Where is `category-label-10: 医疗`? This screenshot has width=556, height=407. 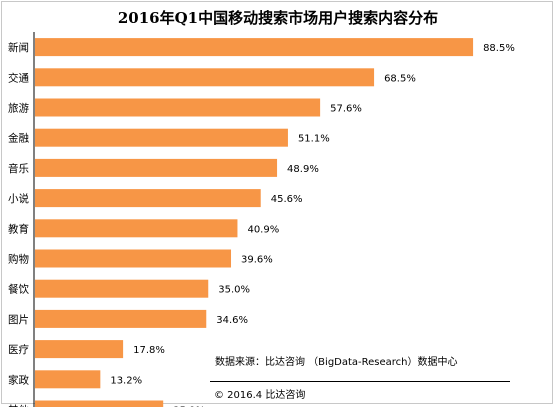 category-label-10: 医疗 is located at coordinates (18, 349).